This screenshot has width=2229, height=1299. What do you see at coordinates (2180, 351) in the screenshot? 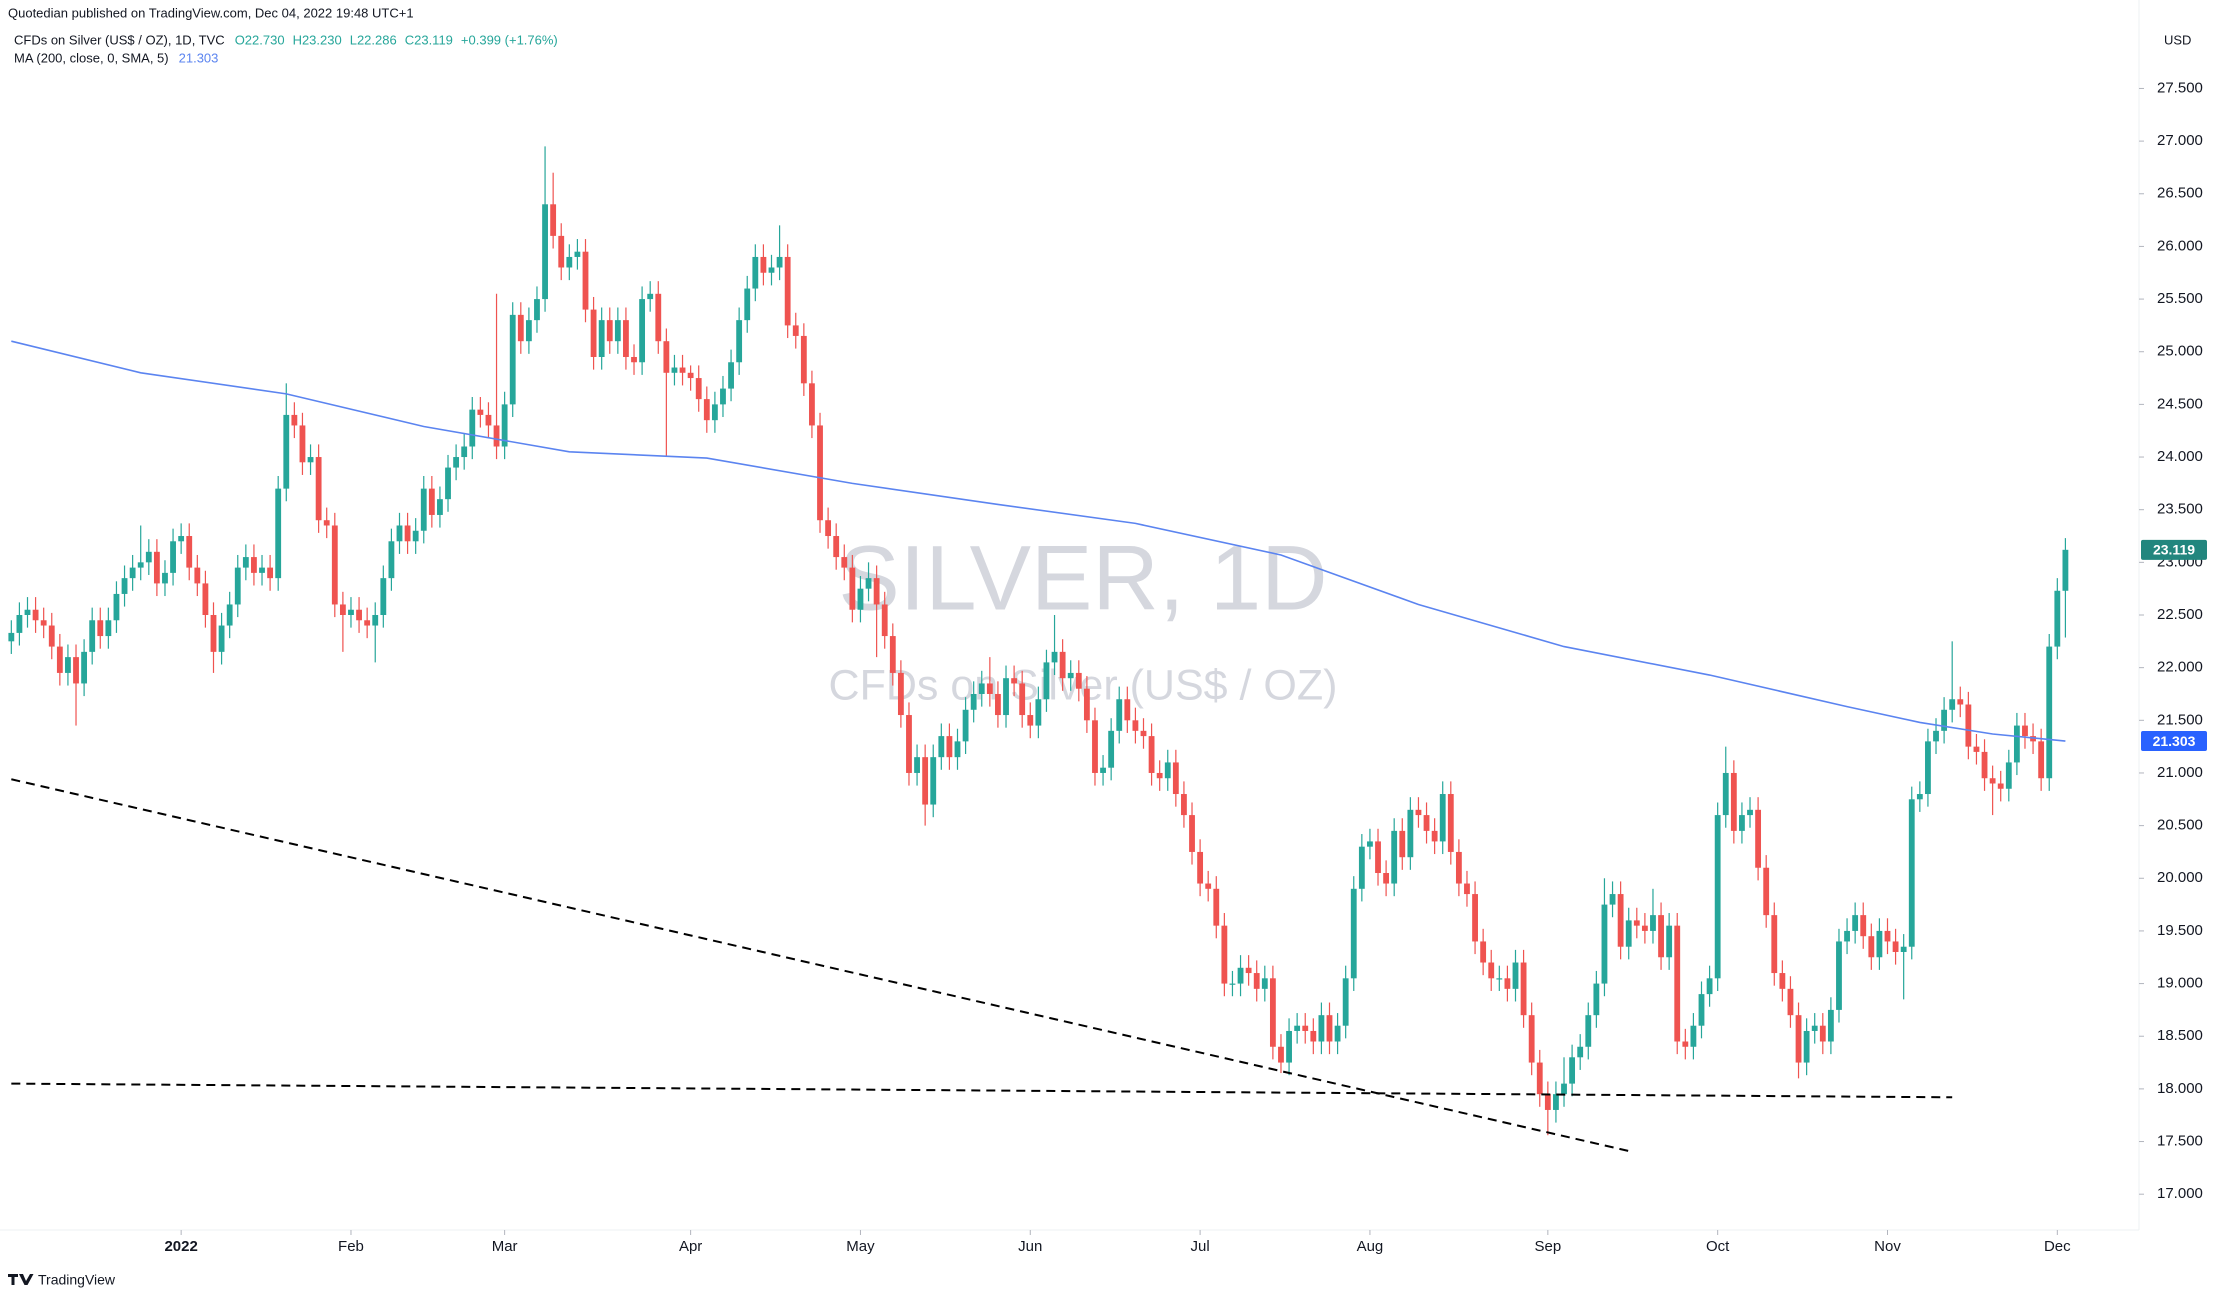
I see `y-tick-label: 25.000` at bounding box center [2180, 351].